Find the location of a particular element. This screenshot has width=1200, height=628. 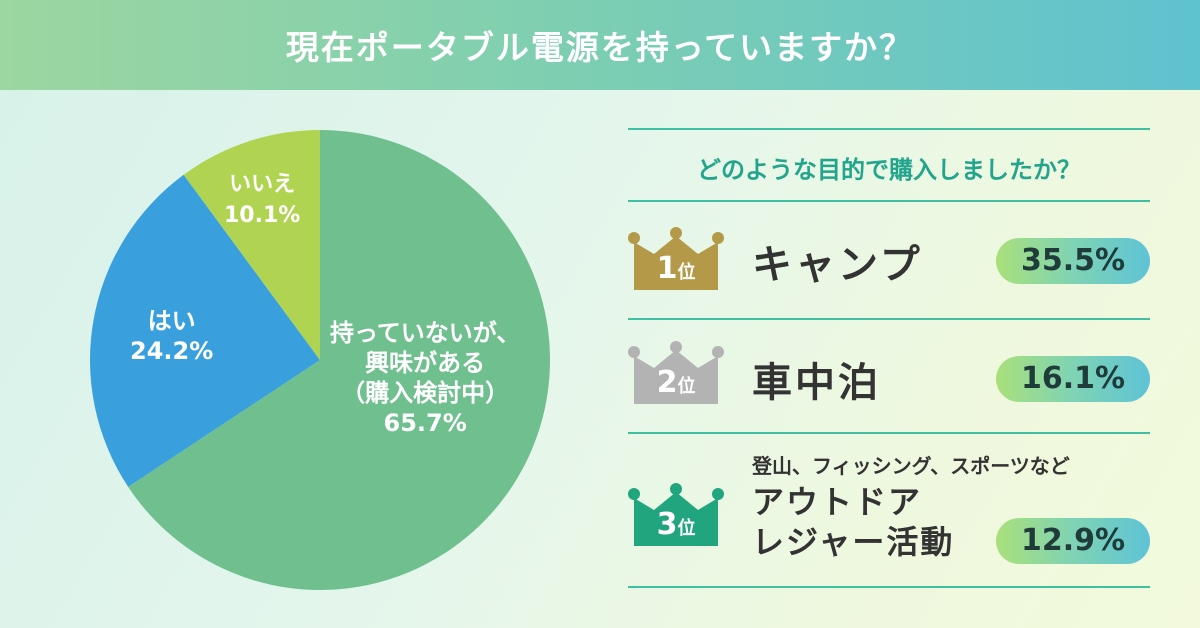

rank-digit: 3 is located at coordinates (667, 524).